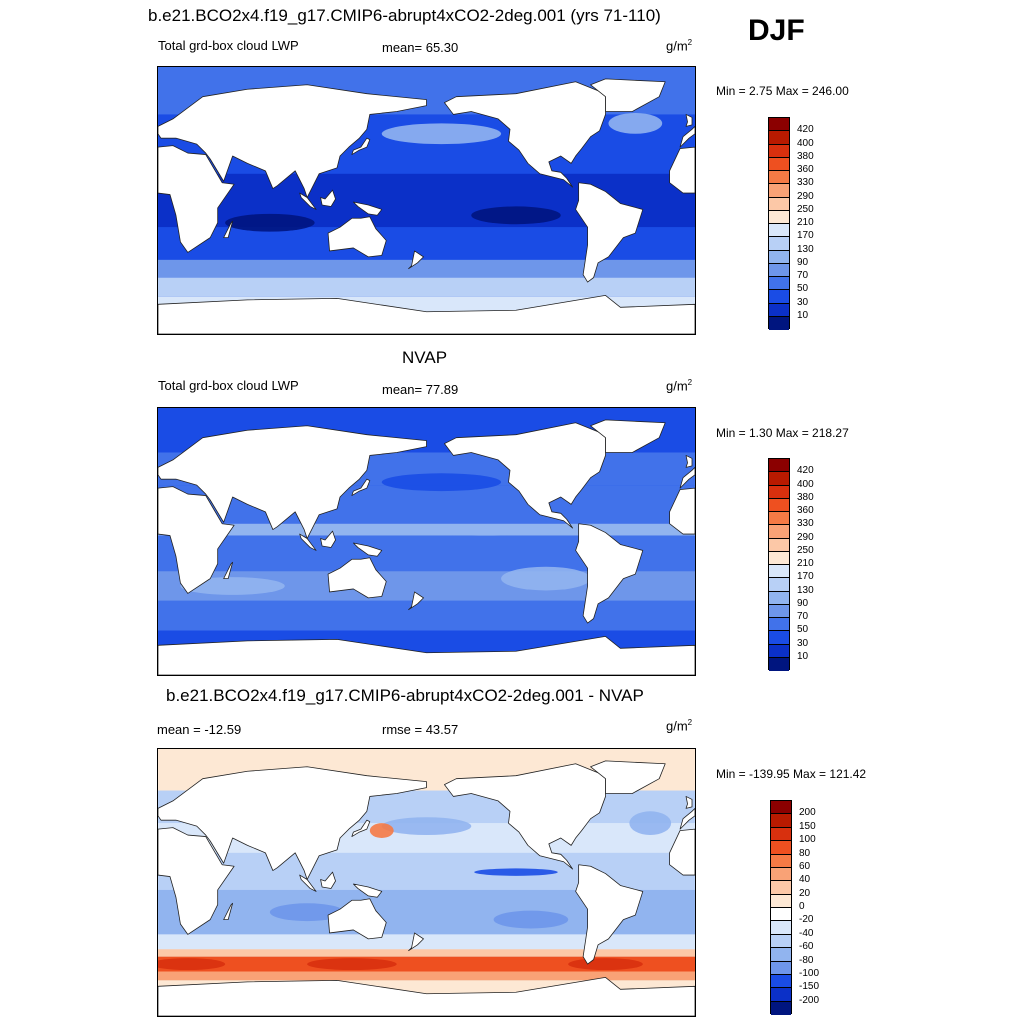 The height and width of the screenshot is (1024, 1024). What do you see at coordinates (687, 818) in the screenshot?
I see `land-eurasia-west` at bounding box center [687, 818].